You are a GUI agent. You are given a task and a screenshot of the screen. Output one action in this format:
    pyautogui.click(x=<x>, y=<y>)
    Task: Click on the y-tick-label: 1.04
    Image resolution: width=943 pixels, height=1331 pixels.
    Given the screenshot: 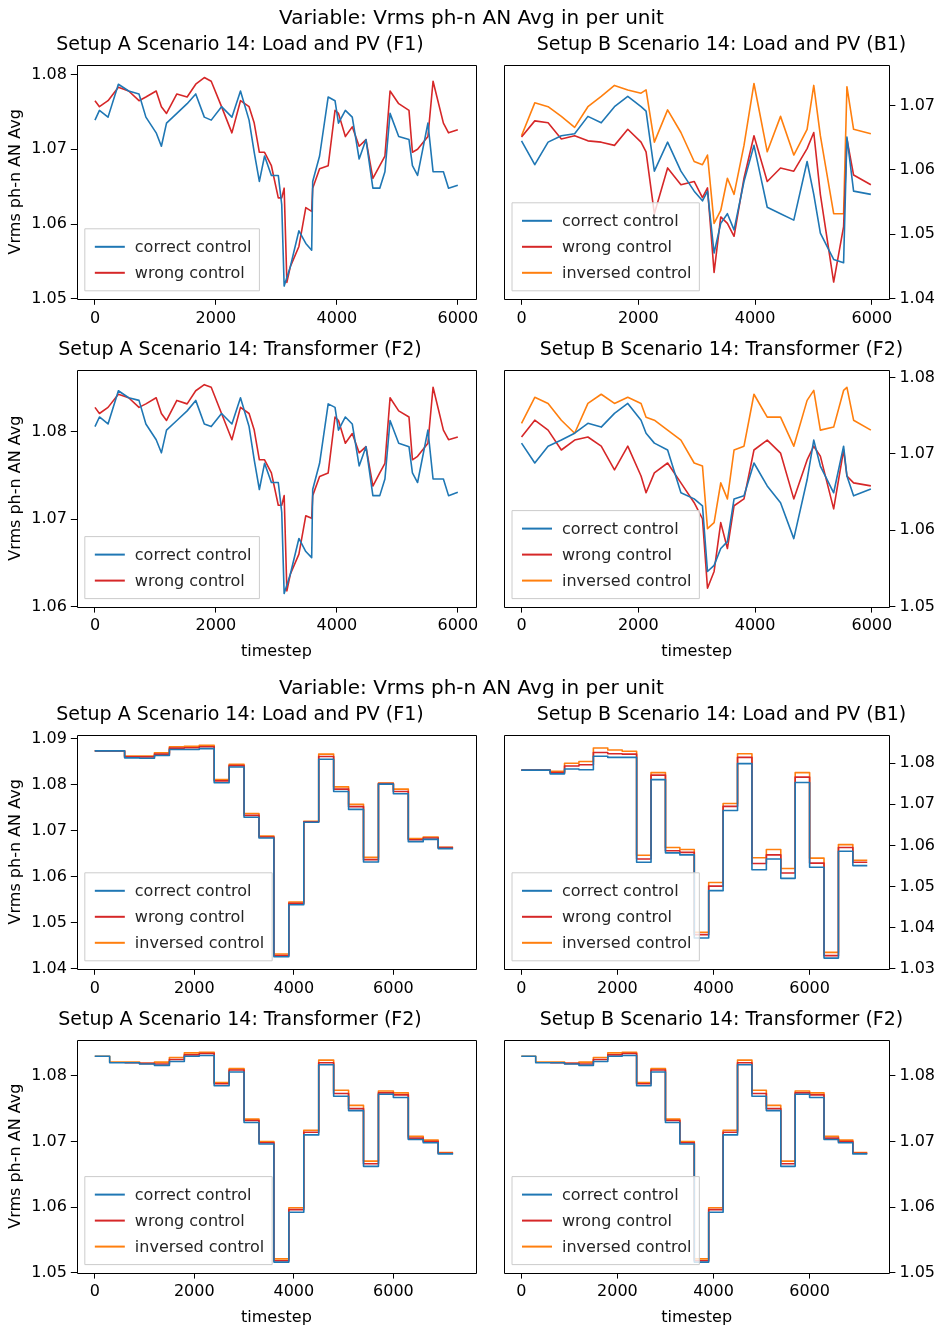 What is the action you would take?
    pyautogui.click(x=49, y=967)
    